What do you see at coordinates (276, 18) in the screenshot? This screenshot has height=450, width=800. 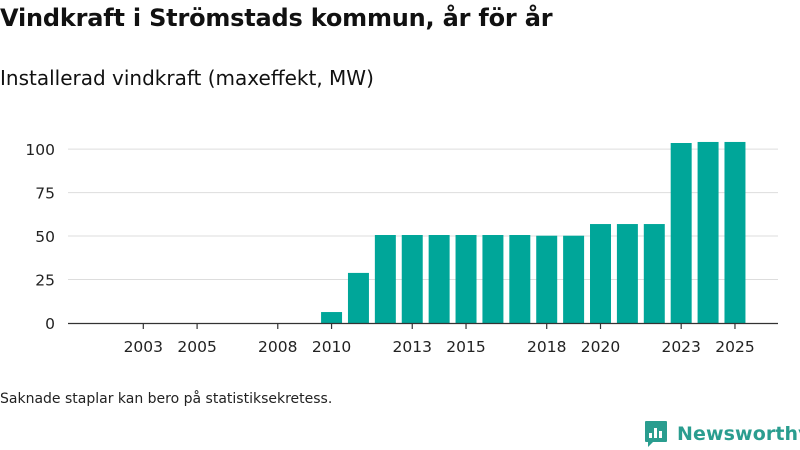 I see `chart-title: Vindkraft i Strömstads kommun, år för år` at bounding box center [276, 18].